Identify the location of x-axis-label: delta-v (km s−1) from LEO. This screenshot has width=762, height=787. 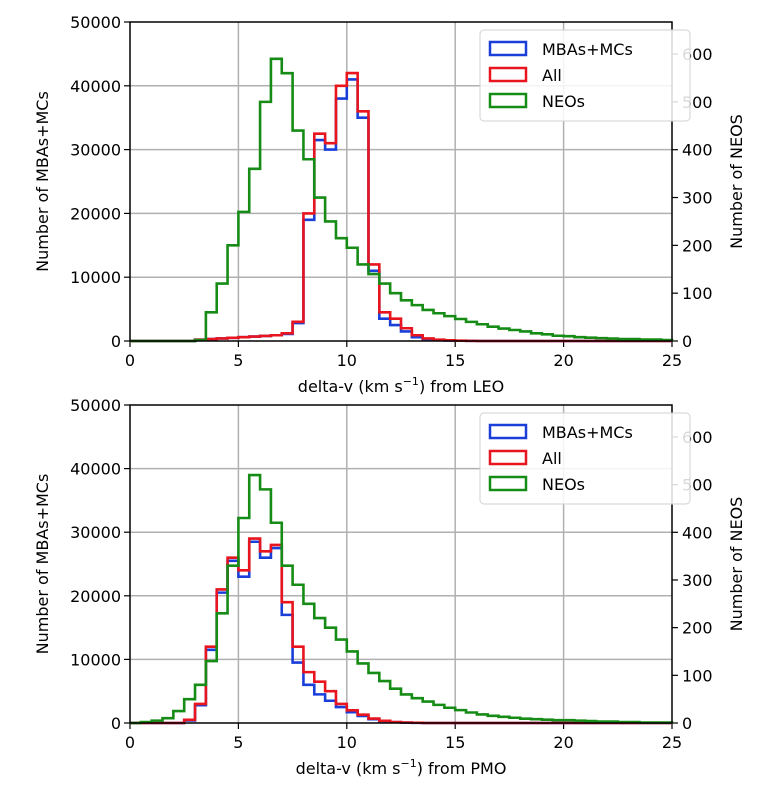
(401, 385).